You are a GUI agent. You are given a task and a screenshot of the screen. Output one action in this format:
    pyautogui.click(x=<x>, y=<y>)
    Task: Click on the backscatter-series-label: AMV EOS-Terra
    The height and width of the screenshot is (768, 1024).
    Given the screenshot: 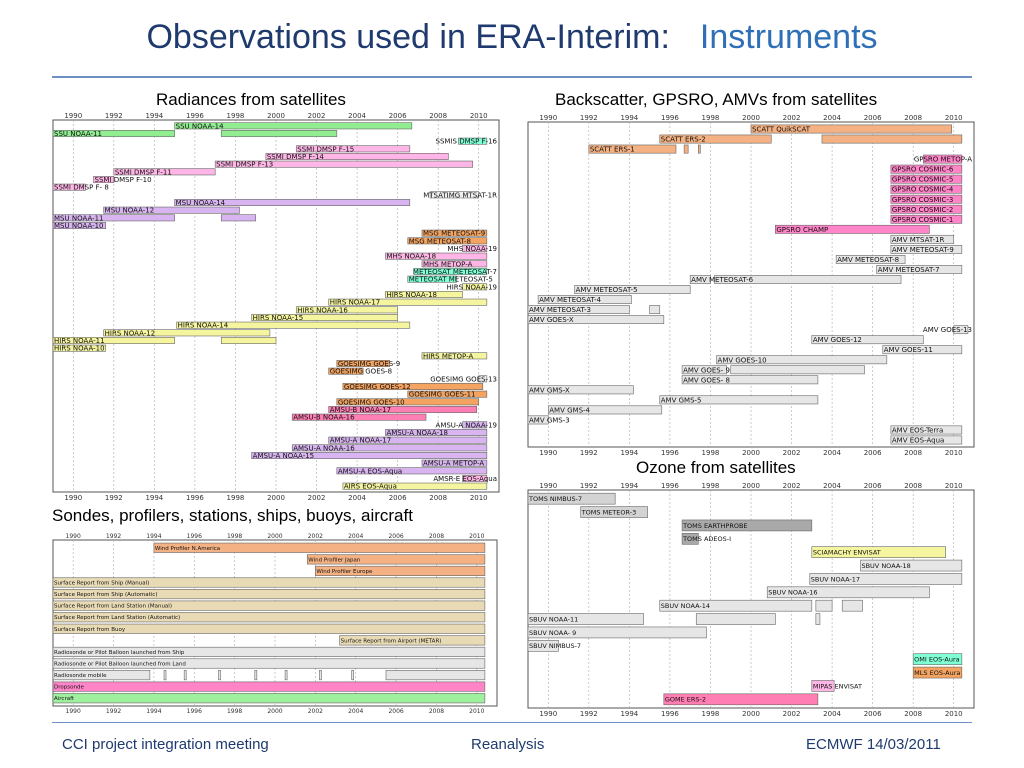 What is the action you would take?
    pyautogui.click(x=917, y=430)
    